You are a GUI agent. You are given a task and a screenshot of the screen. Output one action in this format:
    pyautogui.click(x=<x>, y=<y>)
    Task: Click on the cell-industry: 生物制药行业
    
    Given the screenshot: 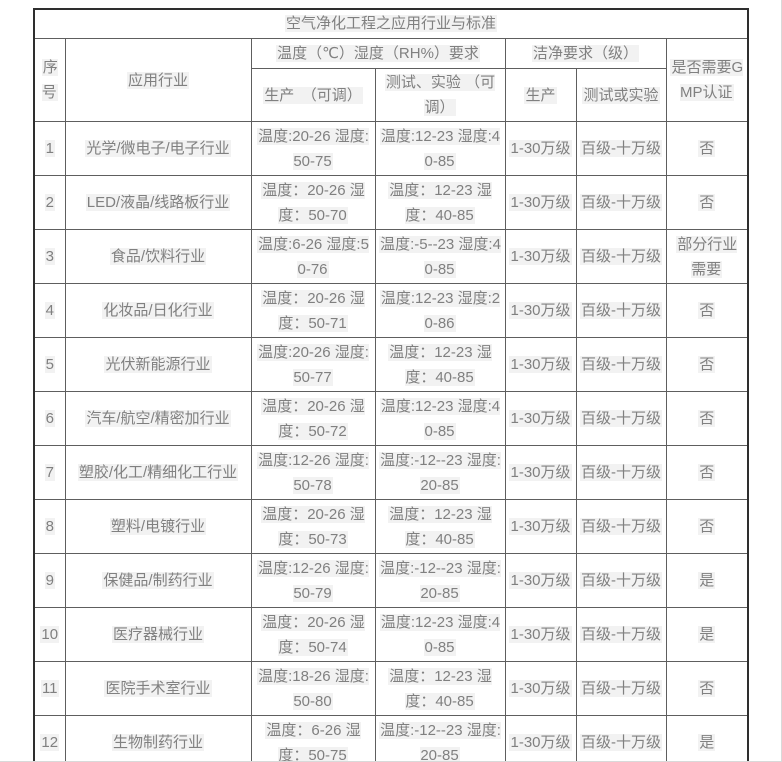 What is the action you would take?
    pyautogui.click(x=158, y=738)
    